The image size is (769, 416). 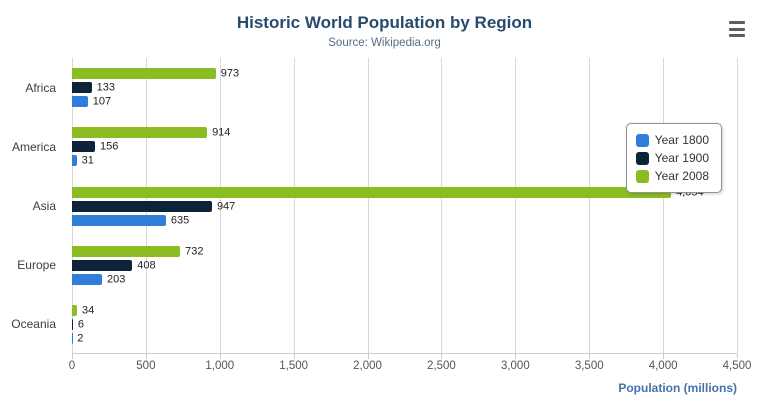 What do you see at coordinates (105, 87) in the screenshot?
I see `bar-value-label: 133` at bounding box center [105, 87].